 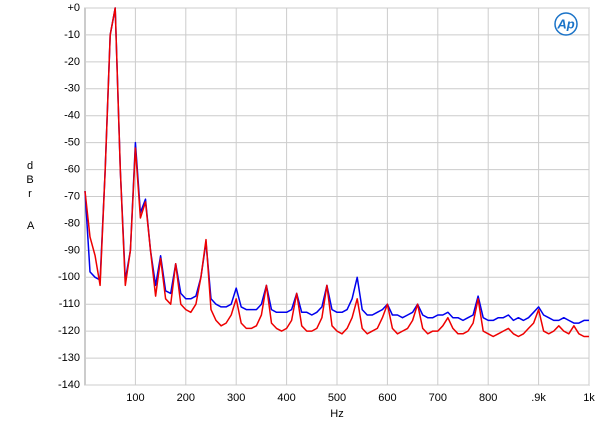 What do you see at coordinates (69, 304) in the screenshot?
I see `y-tick-label: -110` at bounding box center [69, 304].